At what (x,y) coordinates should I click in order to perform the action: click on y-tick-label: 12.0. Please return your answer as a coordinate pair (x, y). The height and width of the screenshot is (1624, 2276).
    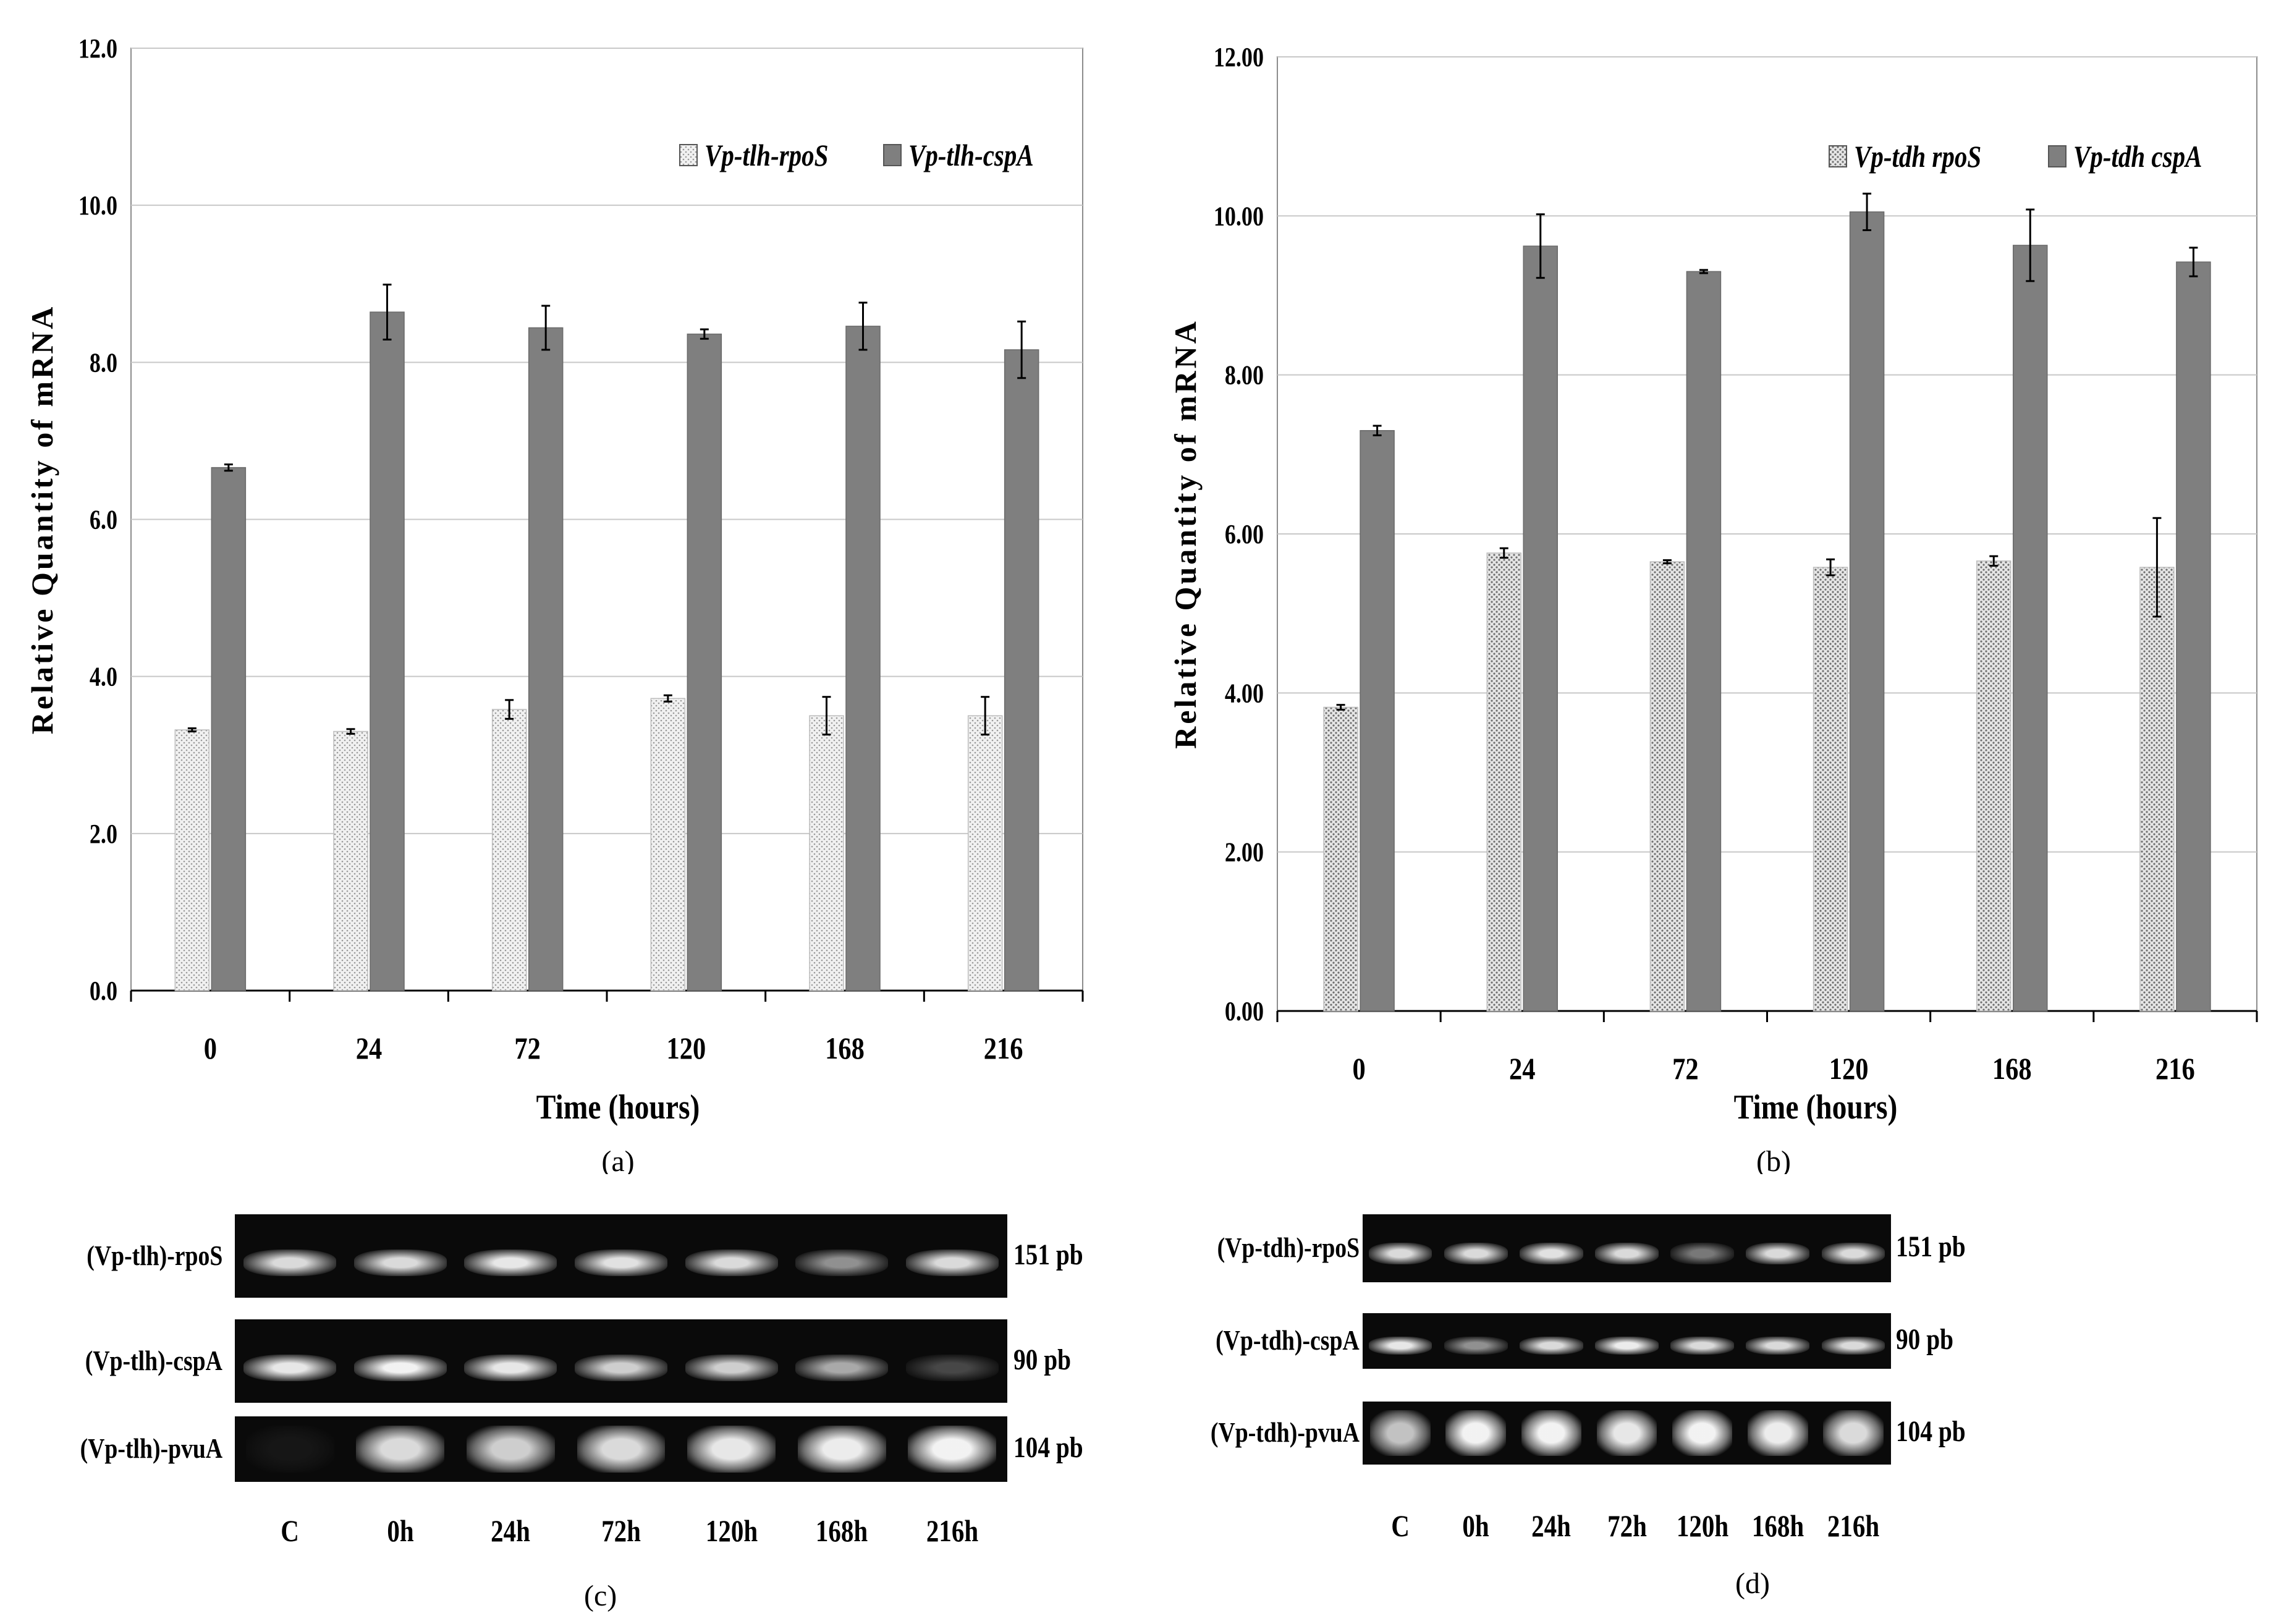
    Looking at the image, I should click on (98, 48).